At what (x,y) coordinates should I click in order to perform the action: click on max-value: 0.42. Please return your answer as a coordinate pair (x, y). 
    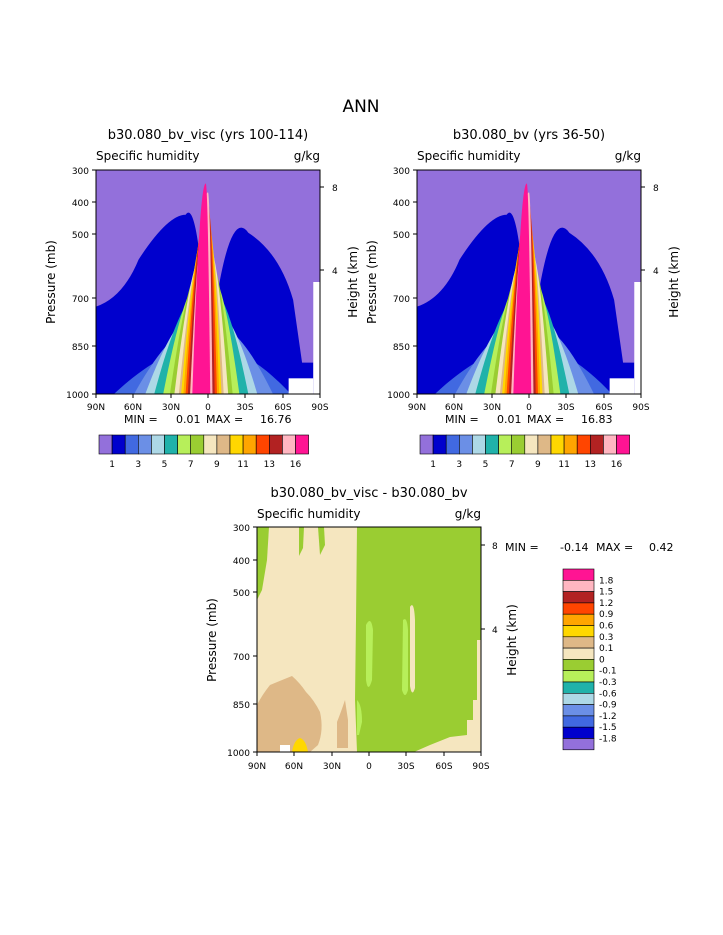
    Looking at the image, I should click on (661, 547).